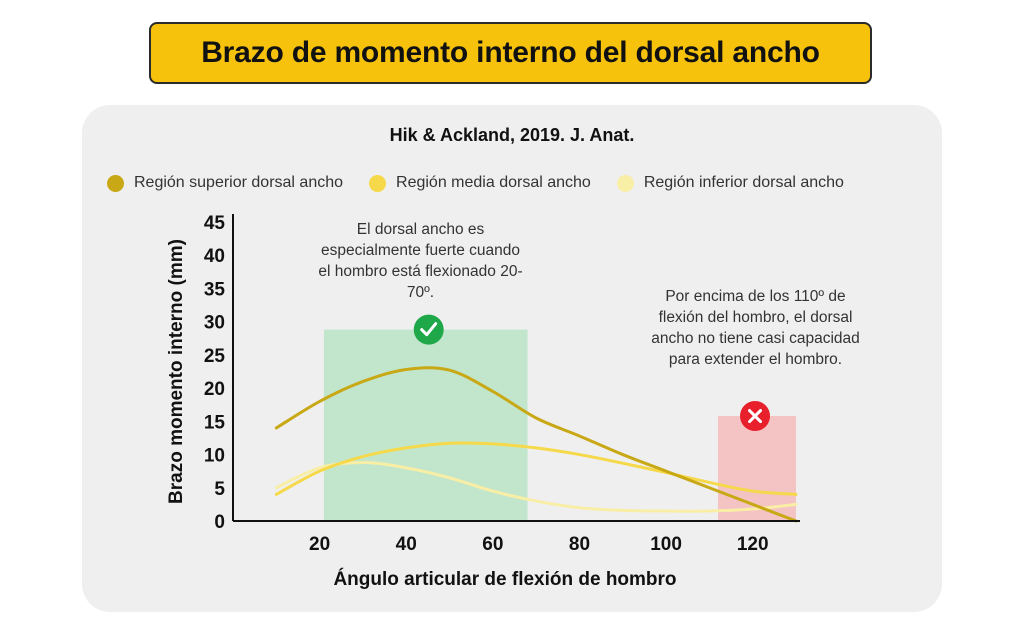  I want to click on legend-item-inferior: Región inferior dorsal ancho, so click(730, 183).